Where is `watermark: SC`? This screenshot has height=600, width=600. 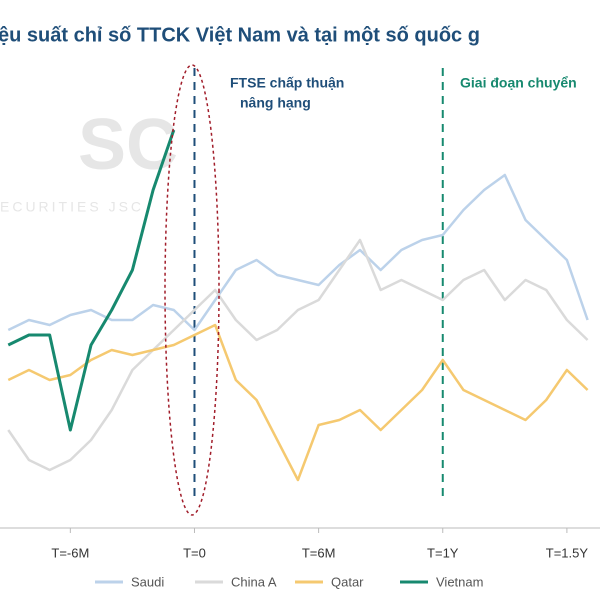 watermark: SC is located at coordinates (128, 145).